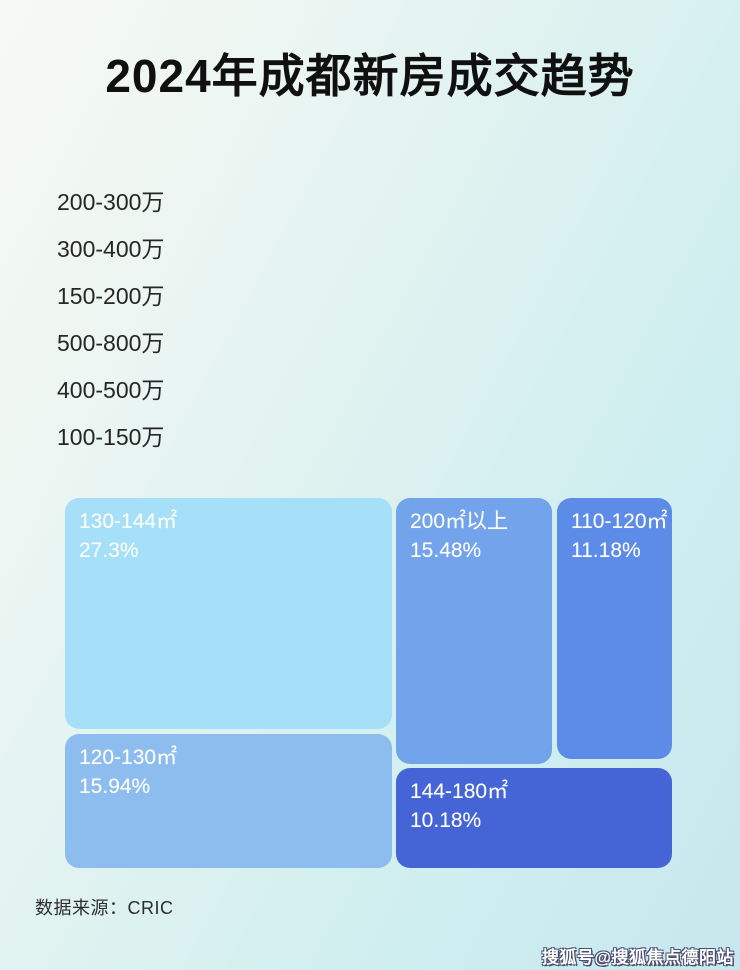 Image resolution: width=740 pixels, height=970 pixels. I want to click on bar-category-label: 150-200万, so click(111, 295).